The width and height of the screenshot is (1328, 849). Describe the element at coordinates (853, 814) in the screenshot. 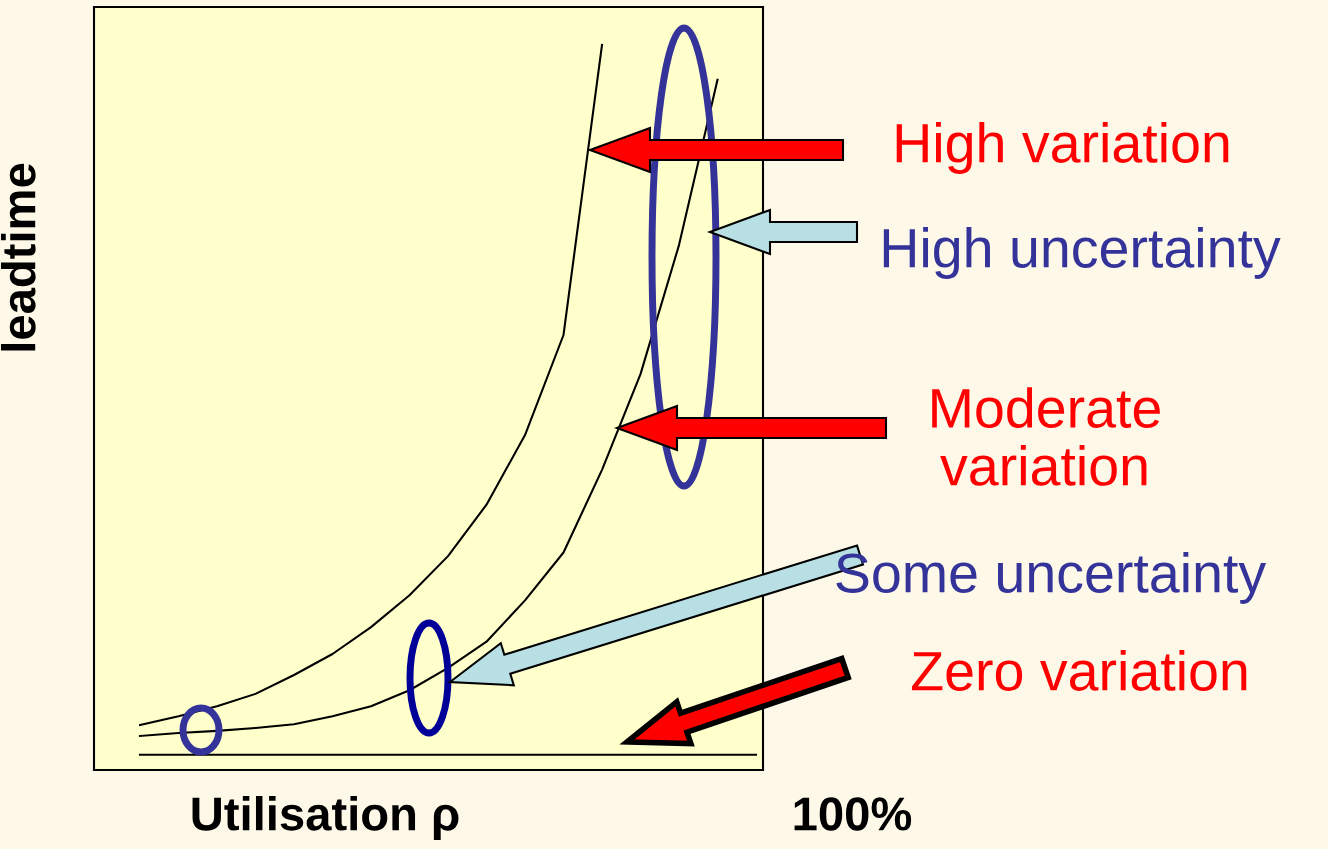

I see `text: 100%` at that location.